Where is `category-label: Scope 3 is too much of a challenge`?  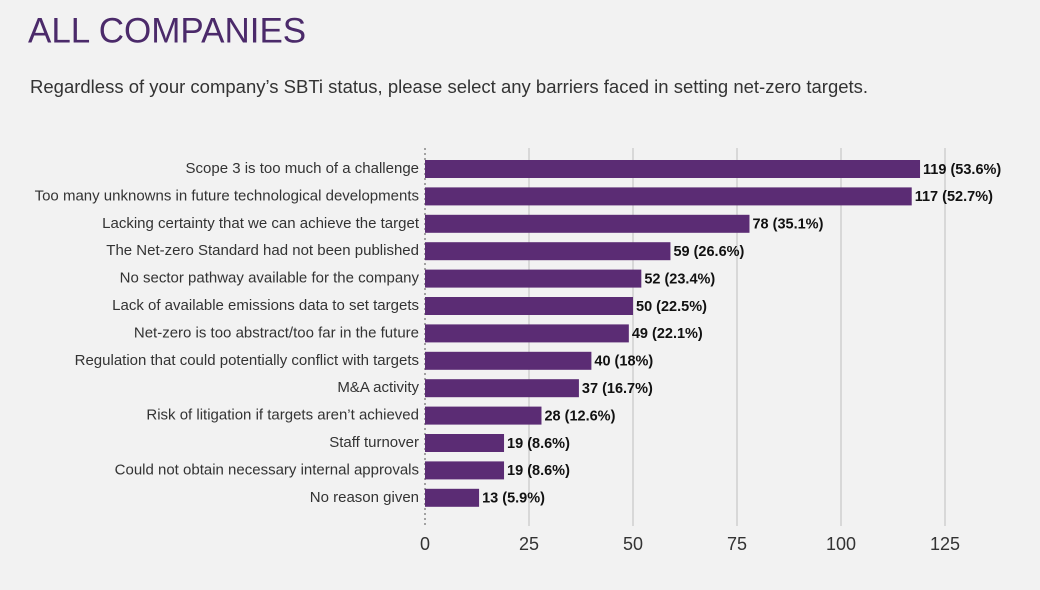 category-label: Scope 3 is too much of a challenge is located at coordinates (302, 168).